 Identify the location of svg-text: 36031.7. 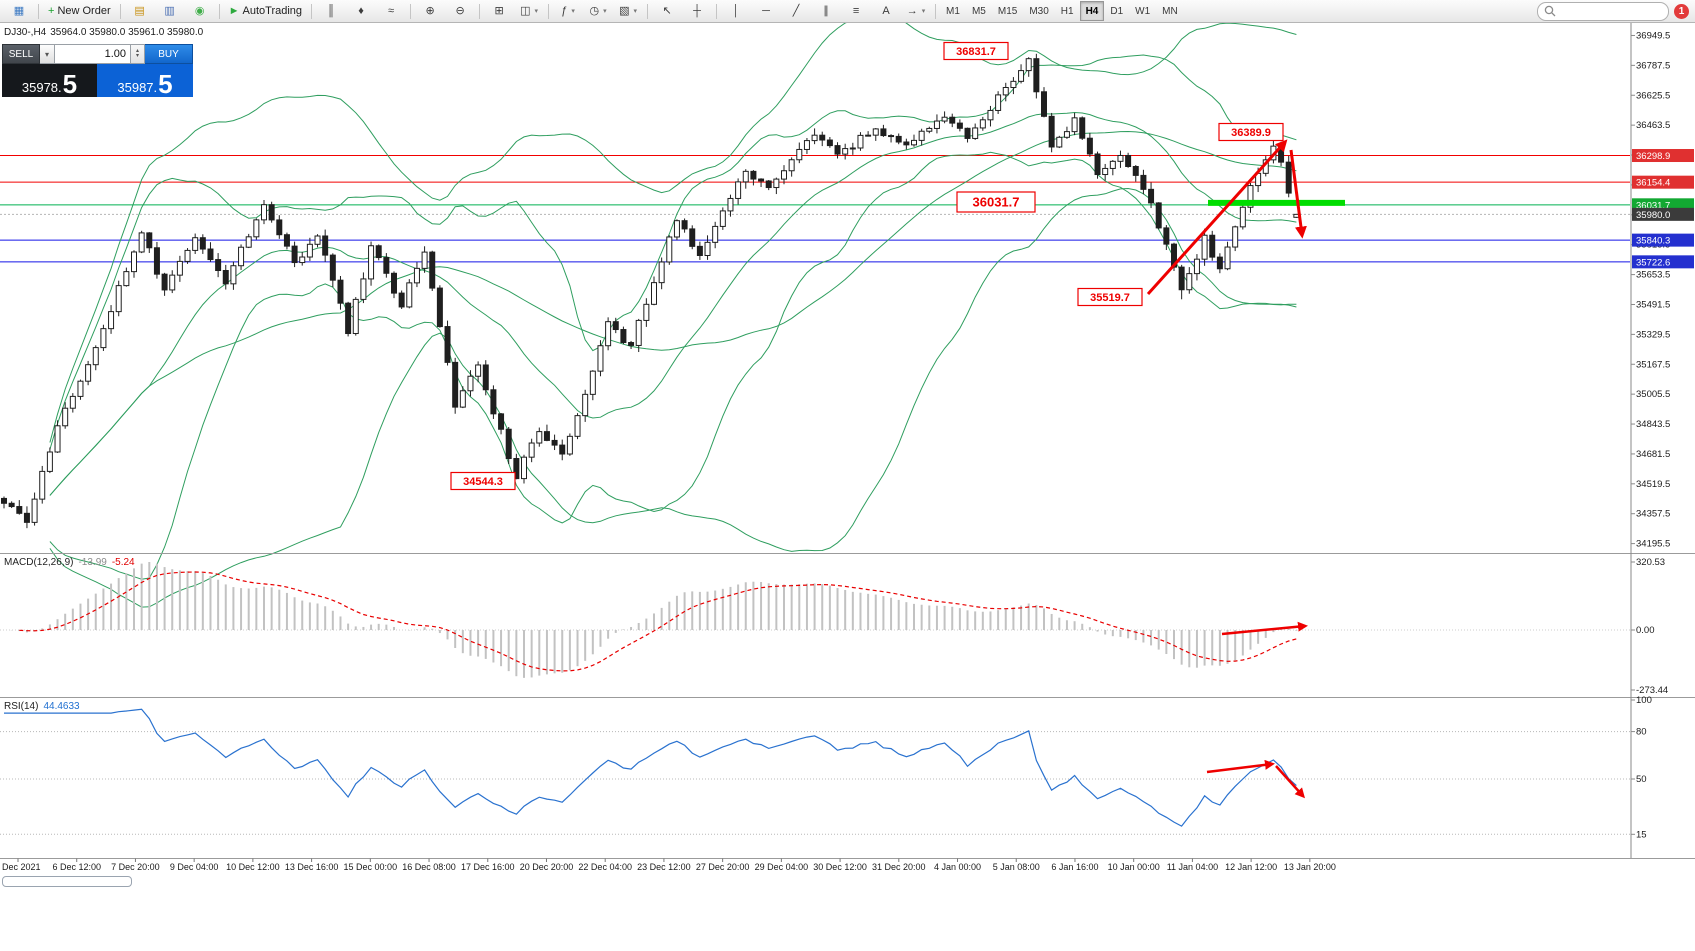
(996, 202).